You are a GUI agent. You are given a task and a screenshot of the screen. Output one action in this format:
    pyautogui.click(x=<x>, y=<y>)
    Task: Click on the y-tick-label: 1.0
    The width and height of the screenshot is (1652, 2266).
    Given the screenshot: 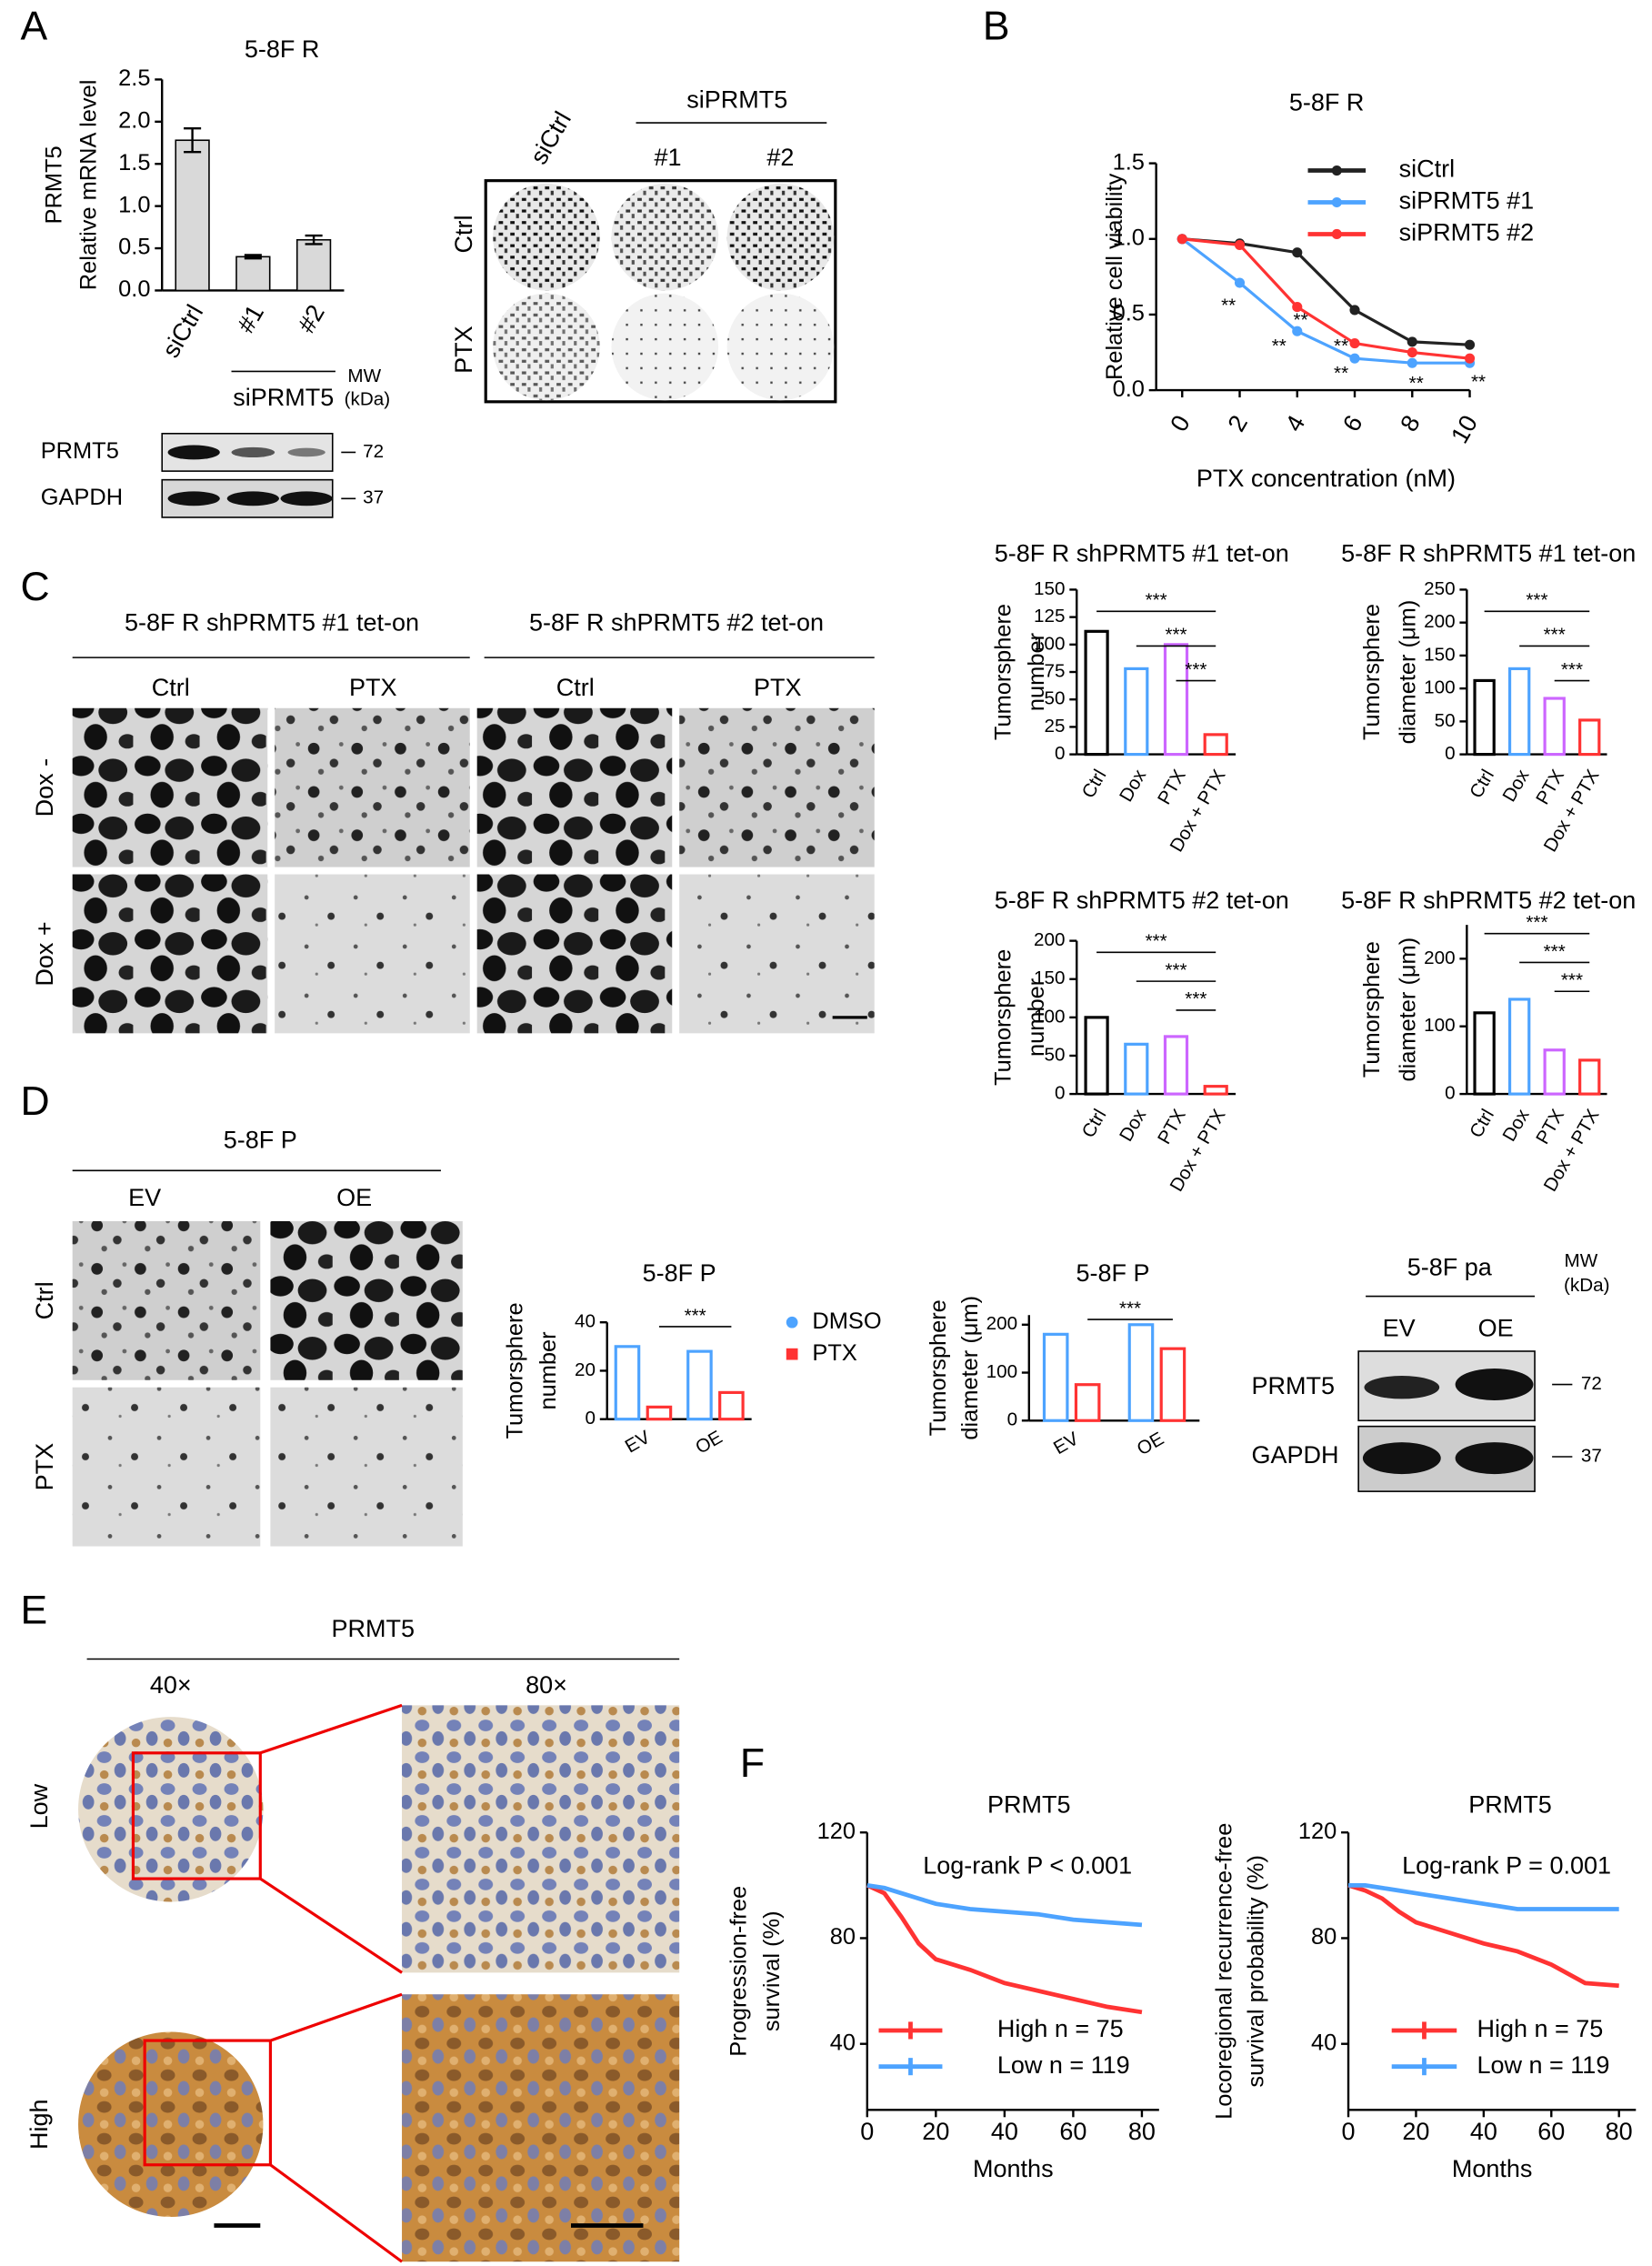 What is the action you would take?
    pyautogui.click(x=1129, y=237)
    